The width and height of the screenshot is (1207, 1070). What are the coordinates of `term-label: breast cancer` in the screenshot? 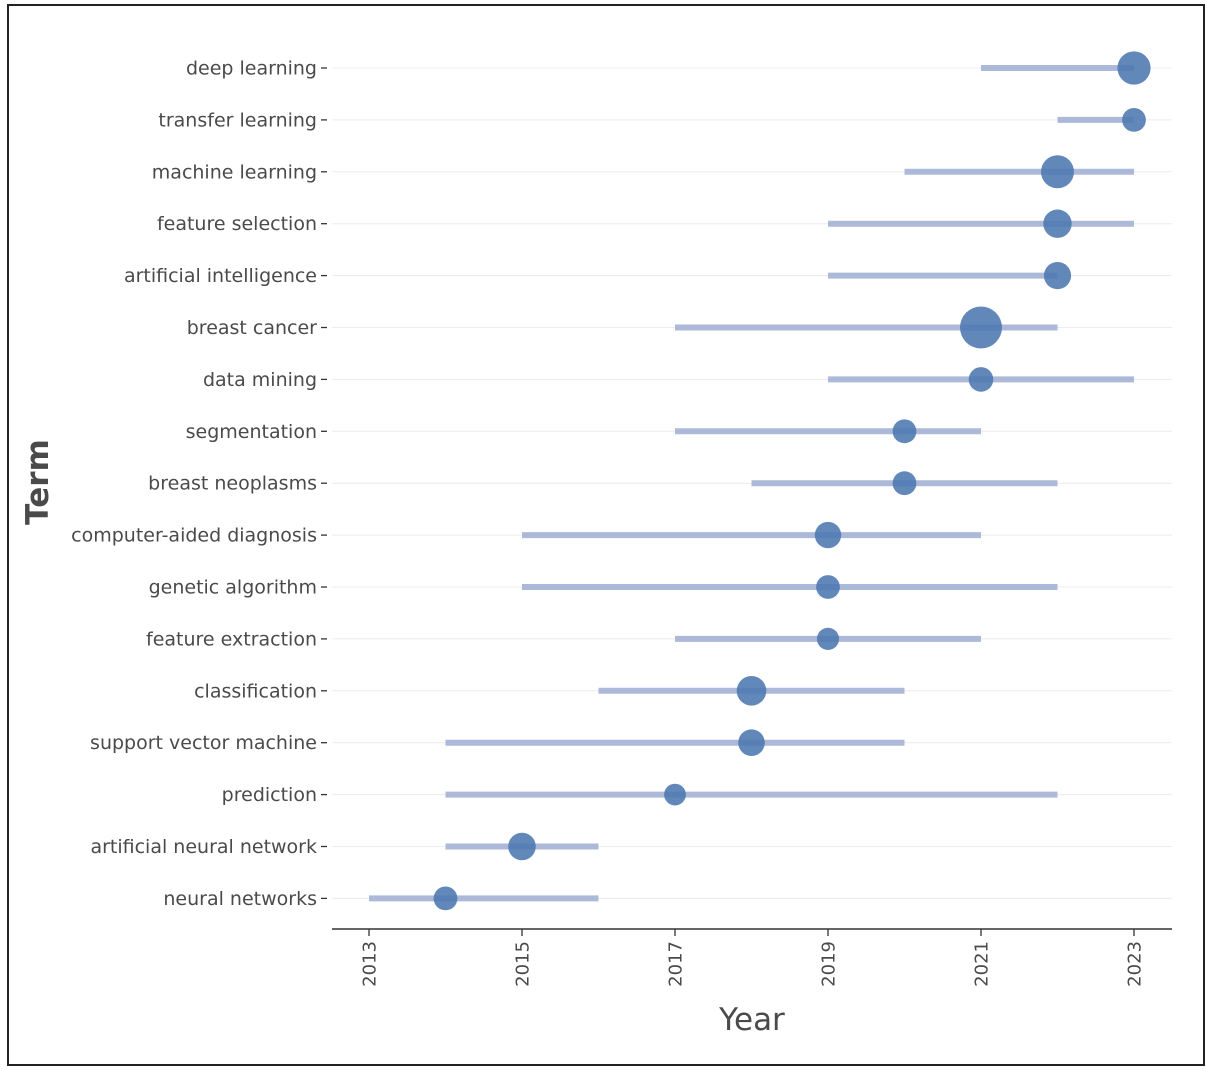 It's located at (252, 328).